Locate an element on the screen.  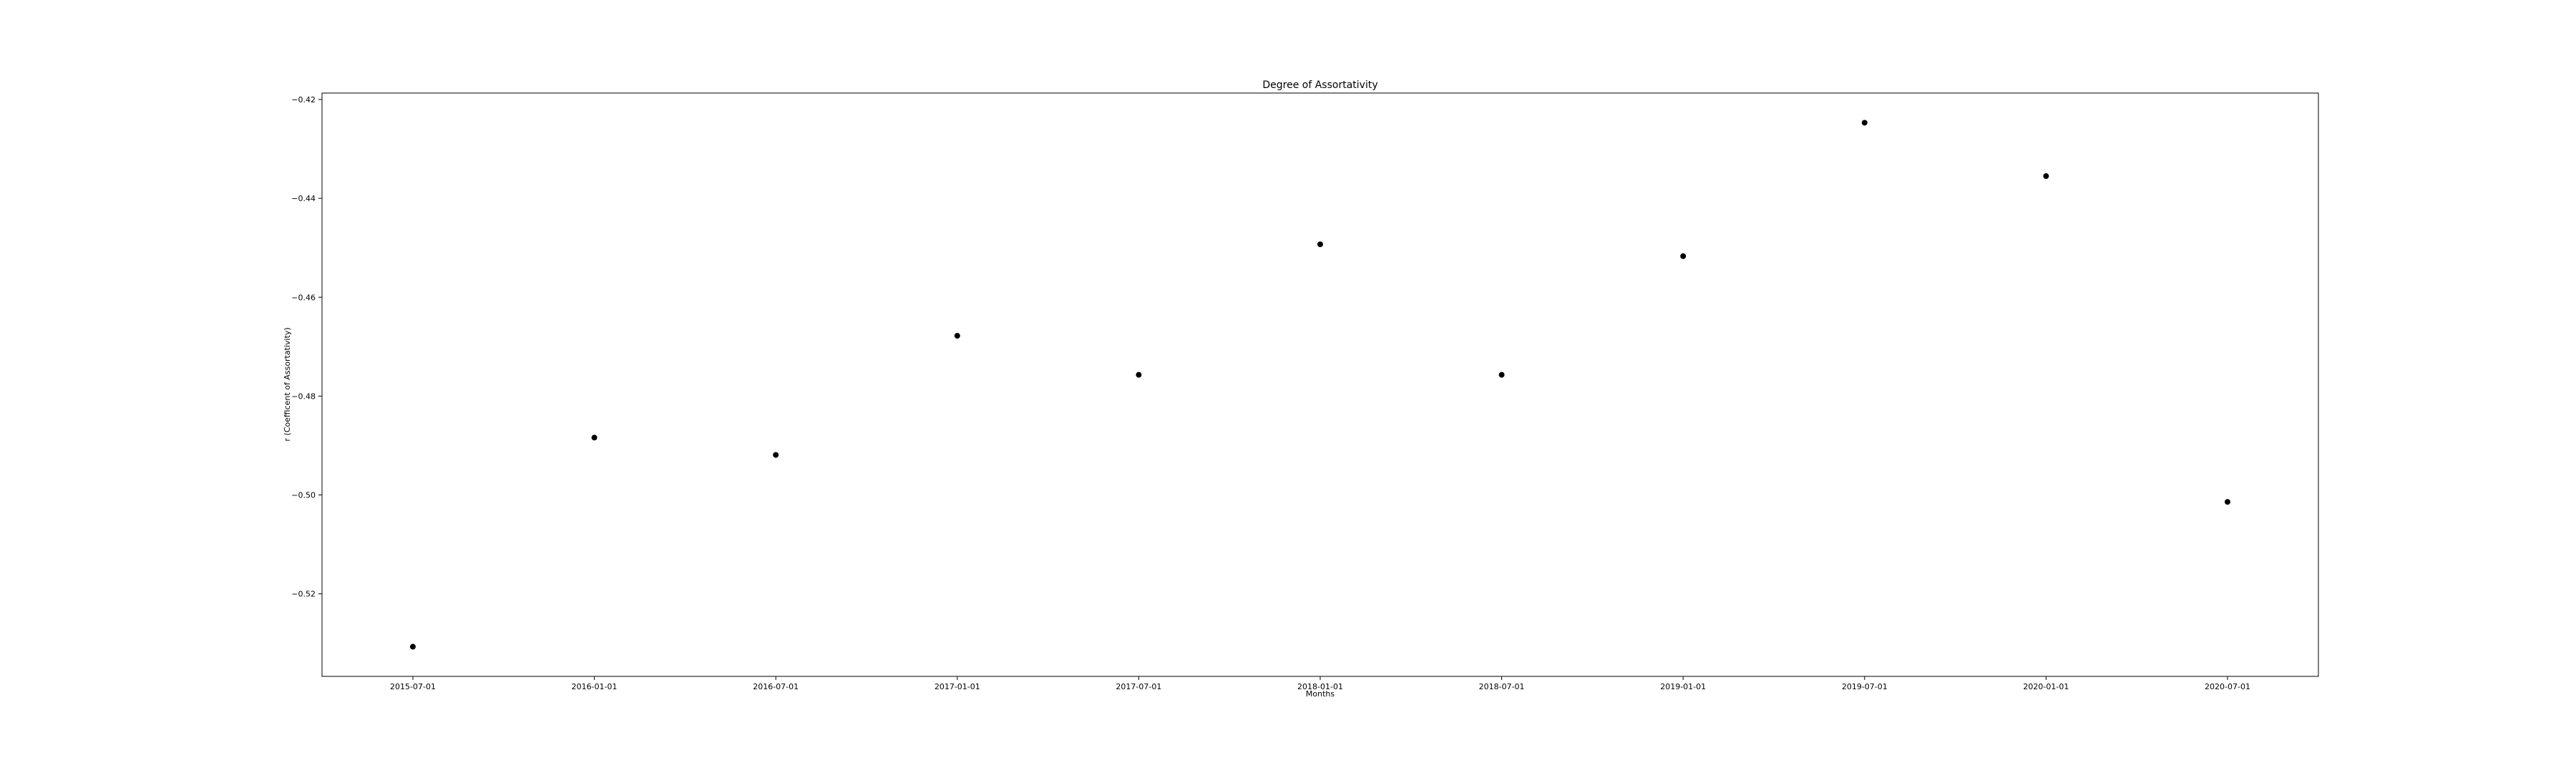
x-axis-label: Months is located at coordinates (1320, 694).